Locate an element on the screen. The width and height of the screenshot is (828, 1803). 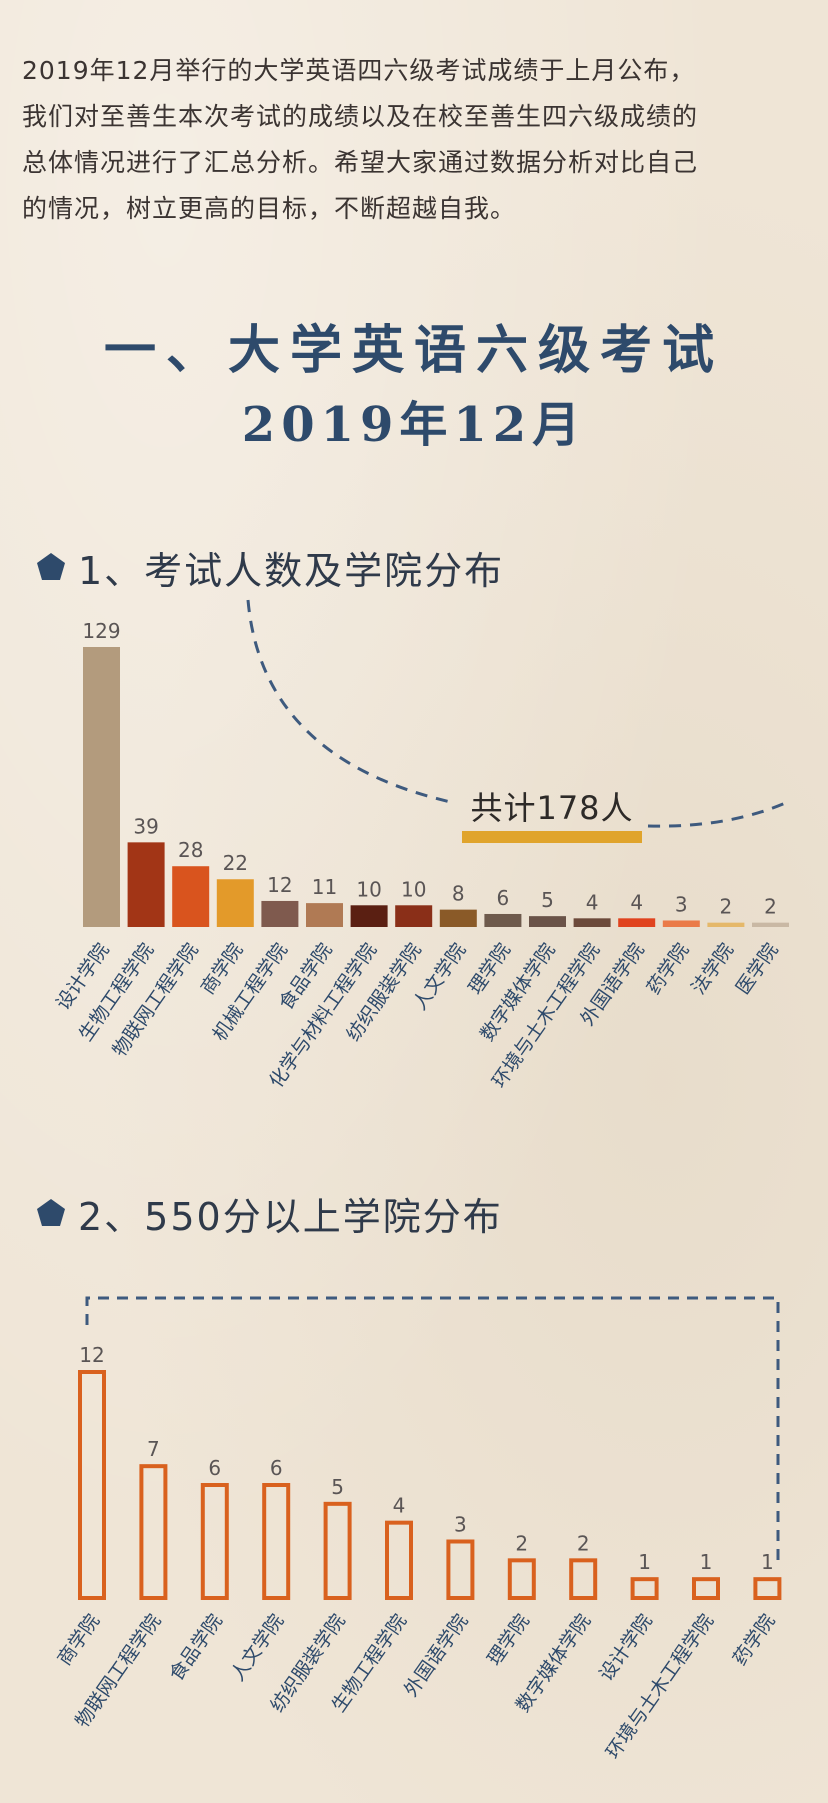
chart1-value-label: 28 is located at coordinates (190, 850).